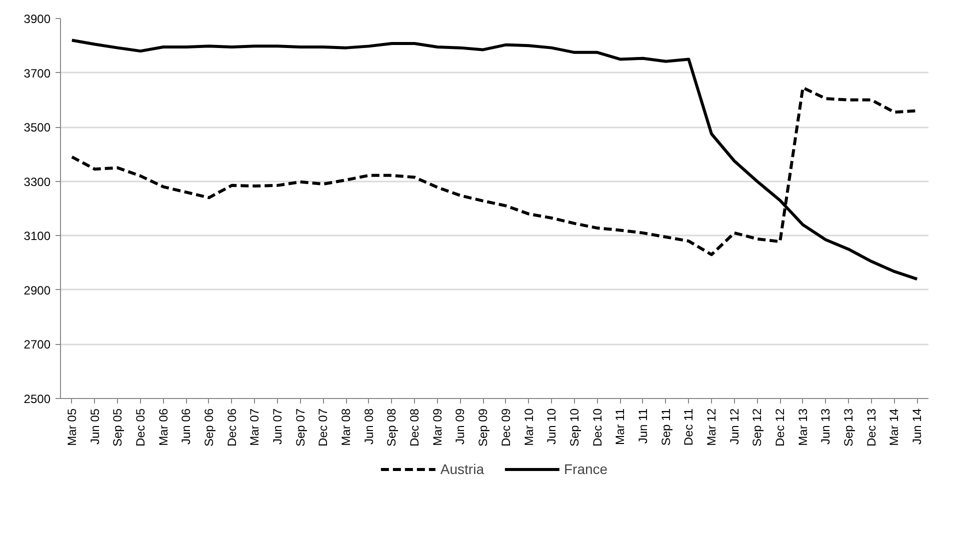 Image resolution: width=973 pixels, height=546 pixels. What do you see at coordinates (437, 427) in the screenshot?
I see `x-tick-label: Mar 09` at bounding box center [437, 427].